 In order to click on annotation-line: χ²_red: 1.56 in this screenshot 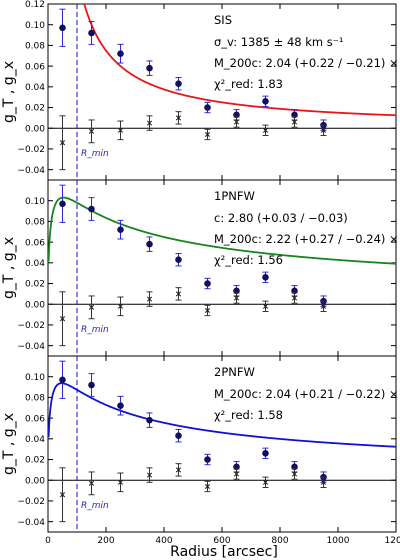, I will do `click(248, 260)`.